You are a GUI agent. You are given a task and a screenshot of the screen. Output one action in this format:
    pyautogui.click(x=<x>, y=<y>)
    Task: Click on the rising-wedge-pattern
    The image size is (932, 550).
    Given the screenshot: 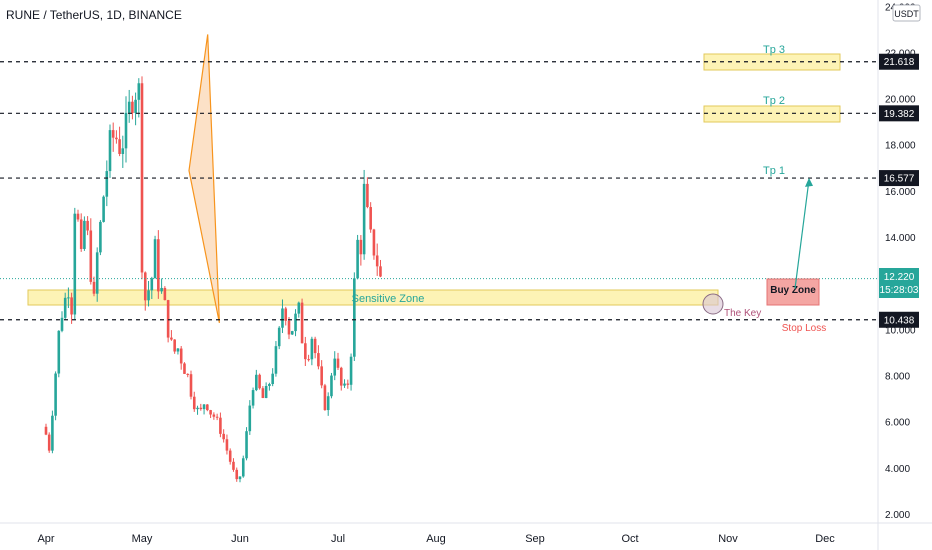 What is the action you would take?
    pyautogui.click(x=204, y=179)
    